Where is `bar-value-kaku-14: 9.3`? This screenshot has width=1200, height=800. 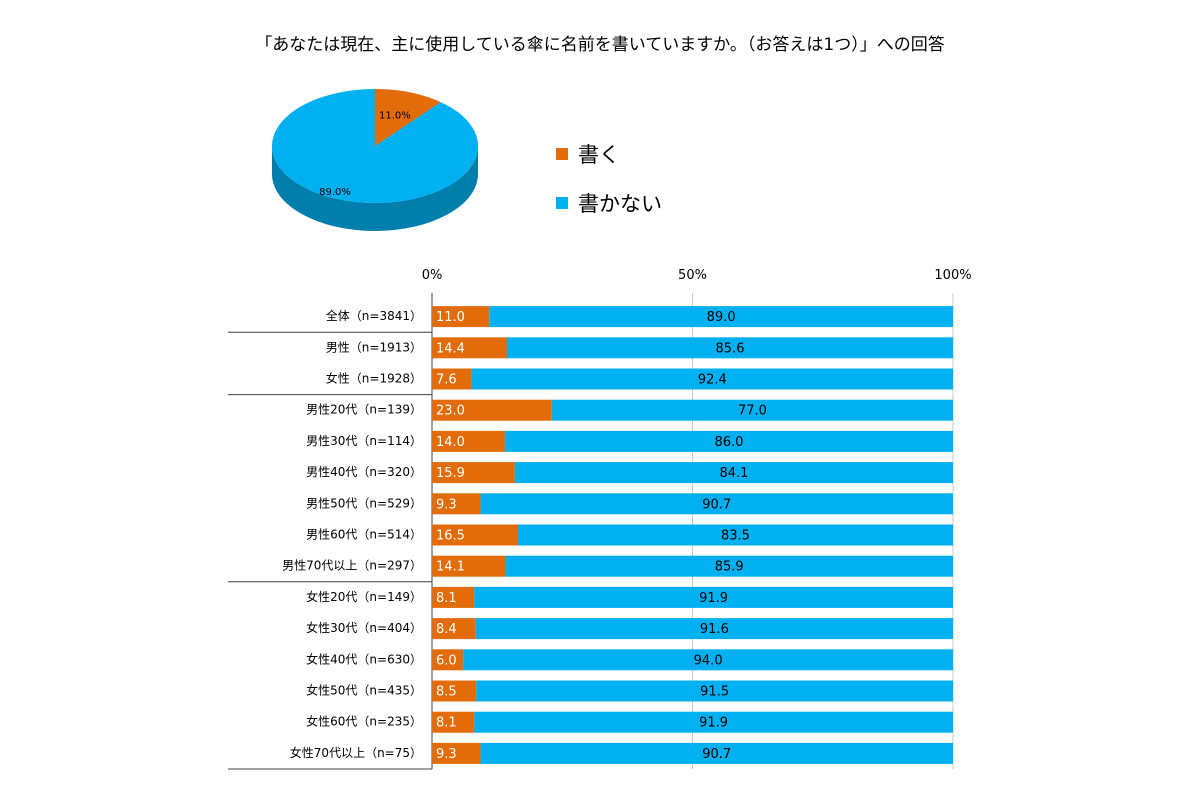 bar-value-kaku-14: 9.3 is located at coordinates (446, 754).